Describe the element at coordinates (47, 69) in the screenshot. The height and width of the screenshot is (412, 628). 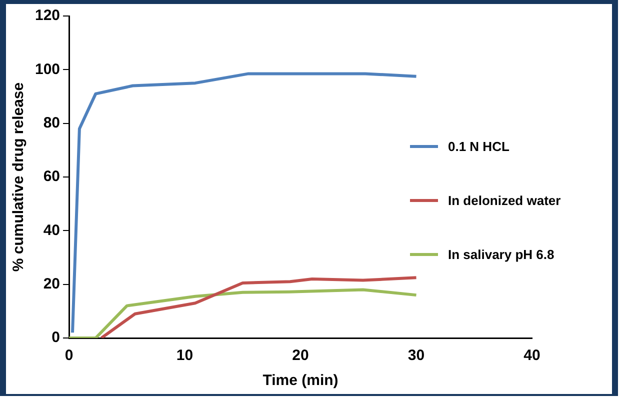
I see `y-tick-label: 100` at that location.